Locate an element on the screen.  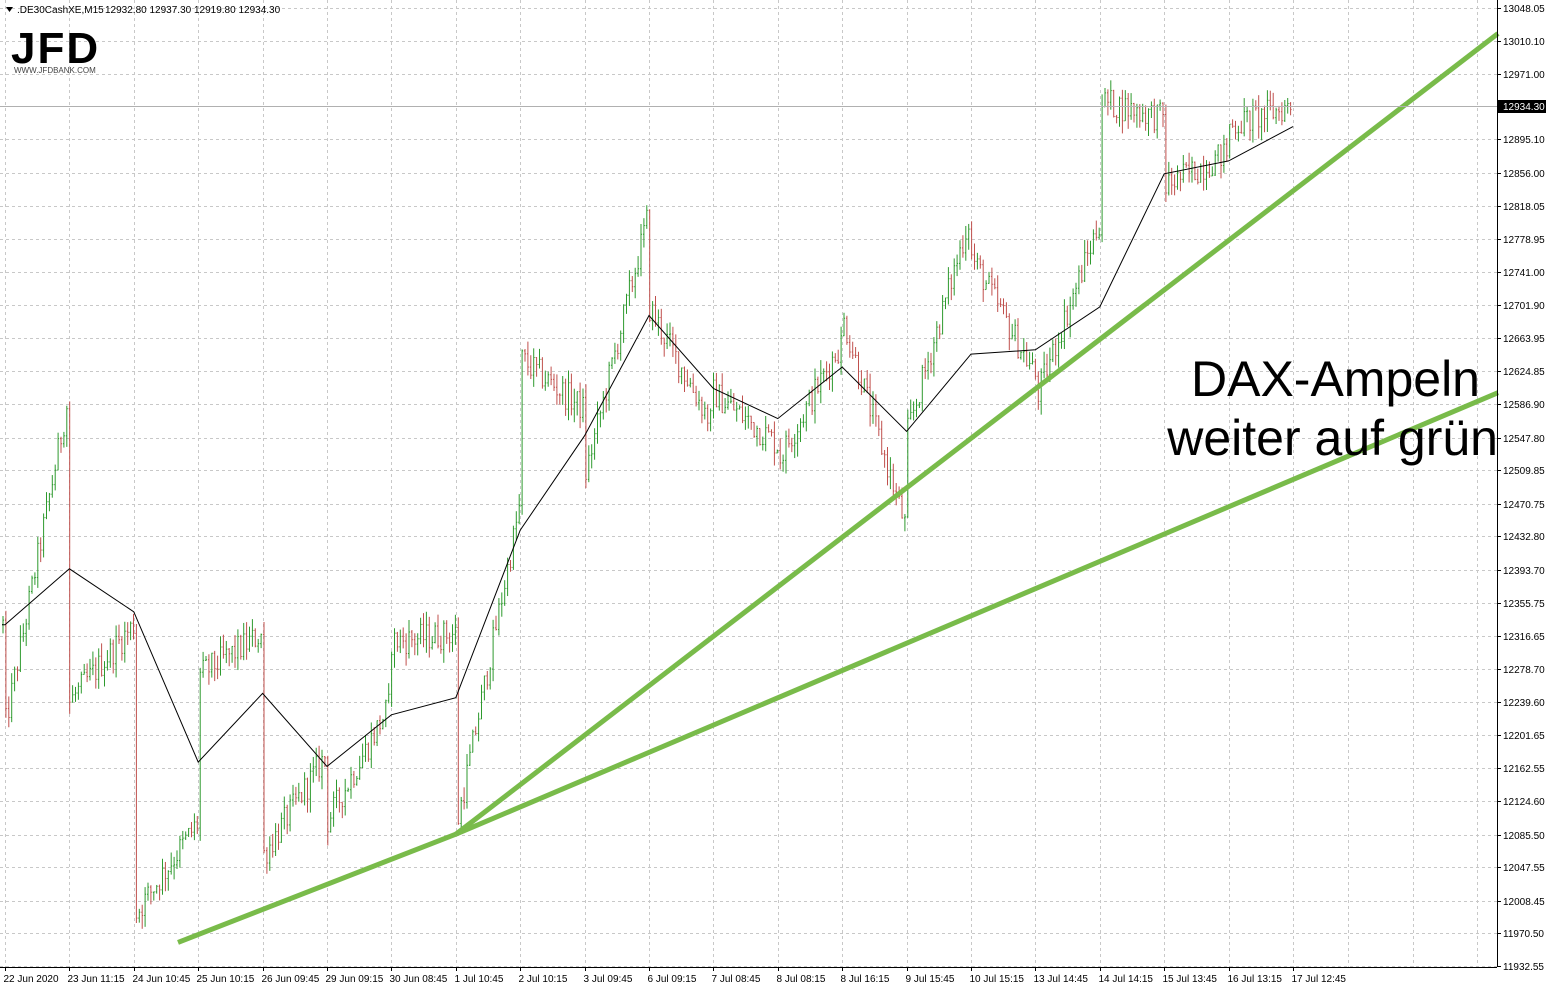
y-tick-label: 12895.10 is located at coordinates (1524, 140).